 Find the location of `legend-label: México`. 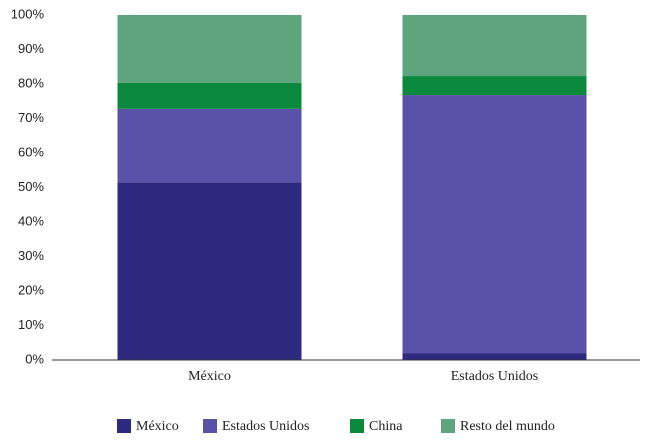

legend-label: México is located at coordinates (157, 426).